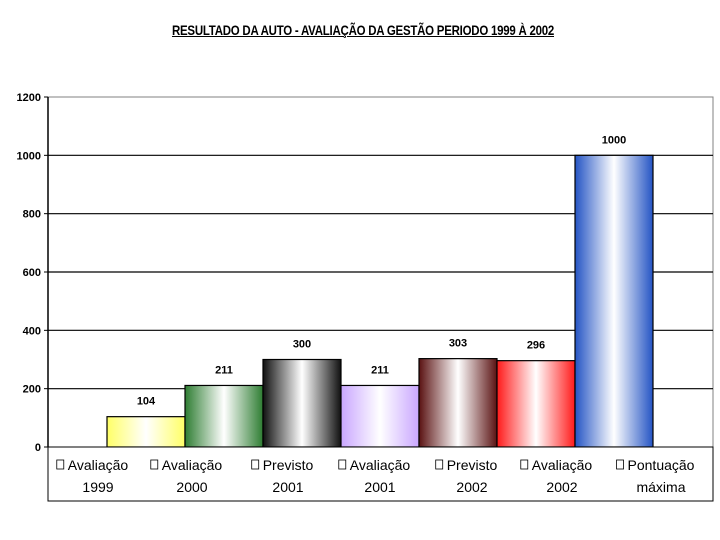 Image resolution: width=720 pixels, height=540 pixels. I want to click on legend-label: 2000, so click(191, 487).